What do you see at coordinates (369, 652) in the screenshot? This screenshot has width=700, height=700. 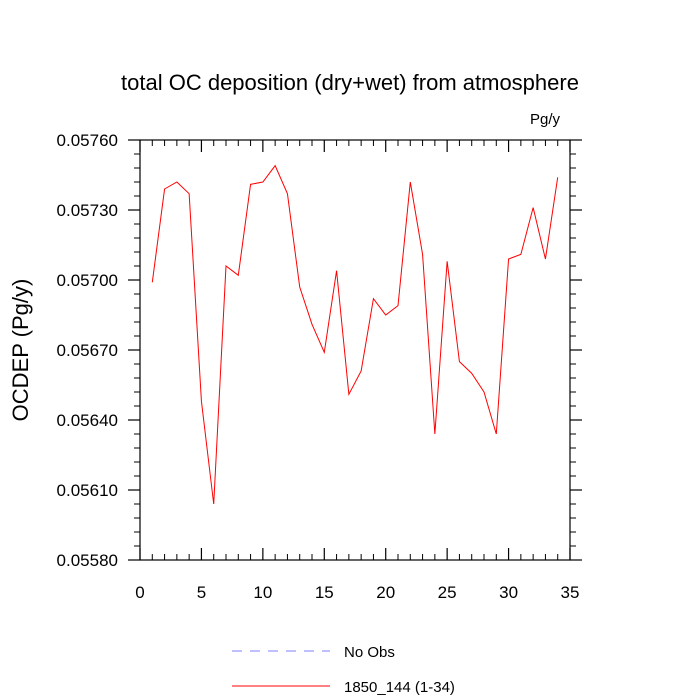 I see `legend-label-no-obs: No Obs` at bounding box center [369, 652].